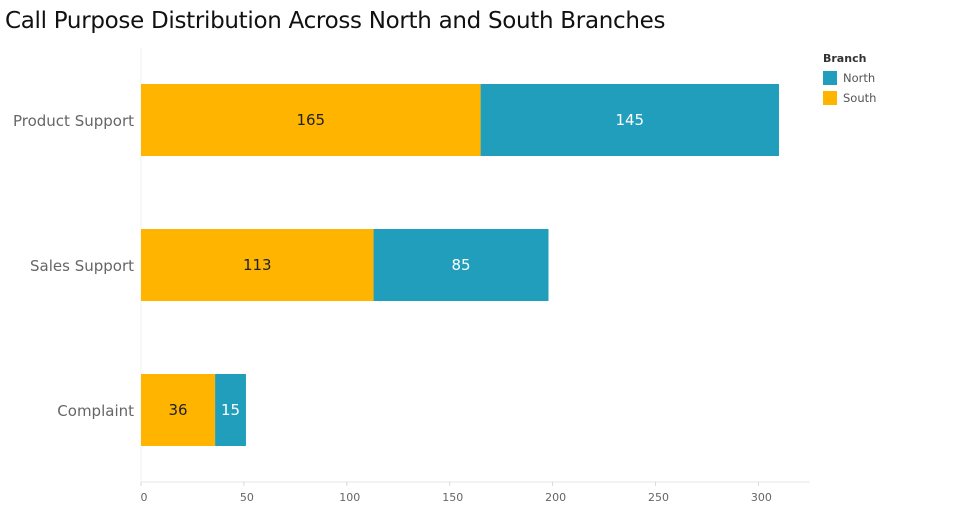  I want to click on category-label-complaint: Complaint, so click(95, 411).